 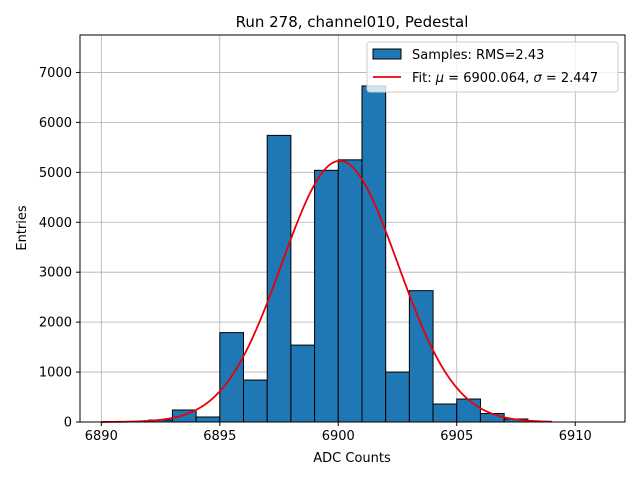 I want to click on legend-box, so click(x=492, y=67).